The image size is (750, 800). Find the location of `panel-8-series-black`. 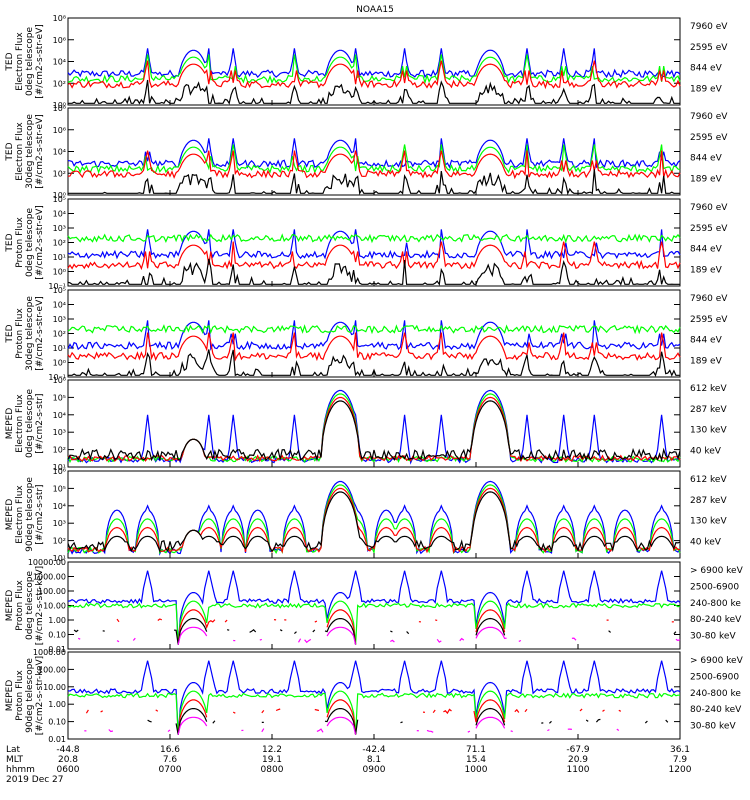

panel-8-series-black is located at coordinates (413, 722).